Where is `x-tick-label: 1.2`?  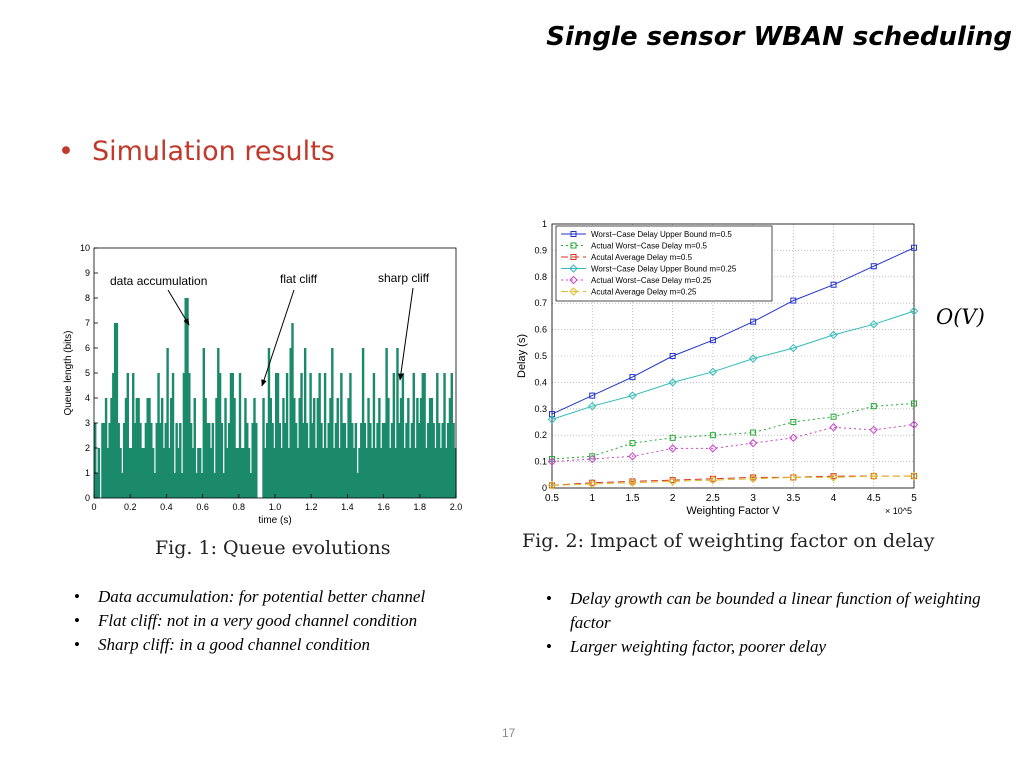 x-tick-label: 1.2 is located at coordinates (311, 507).